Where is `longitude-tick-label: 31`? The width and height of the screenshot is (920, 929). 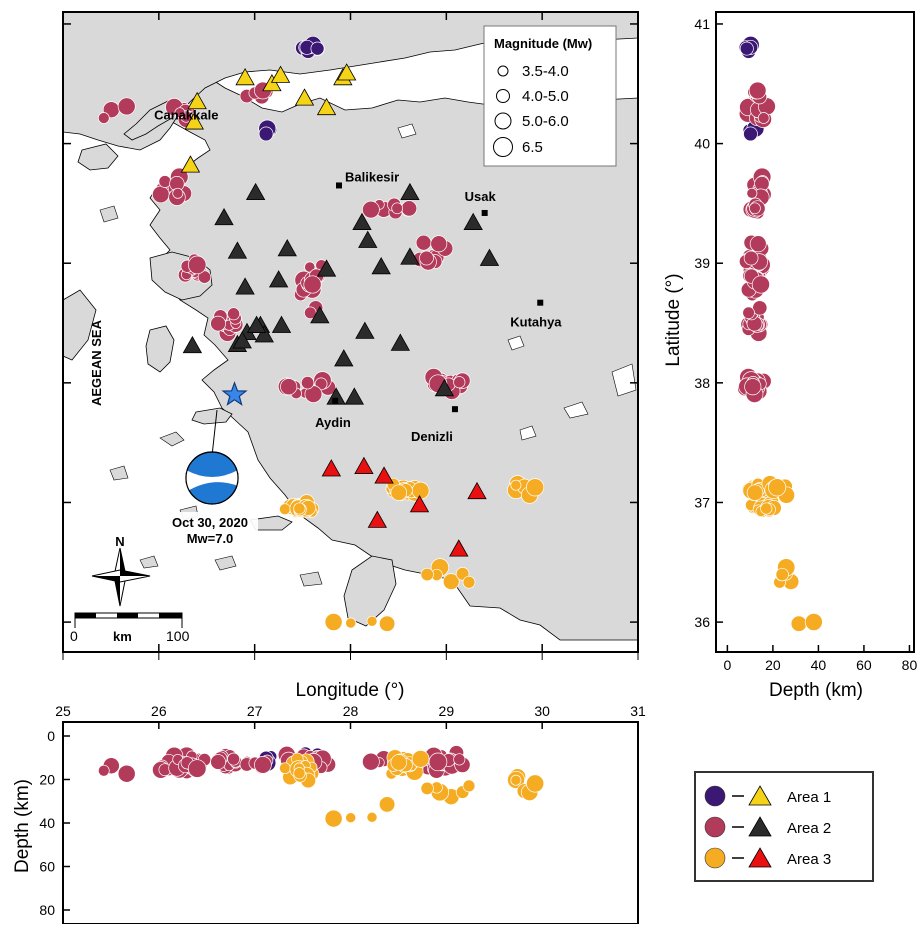 longitude-tick-label: 31 is located at coordinates (638, 711).